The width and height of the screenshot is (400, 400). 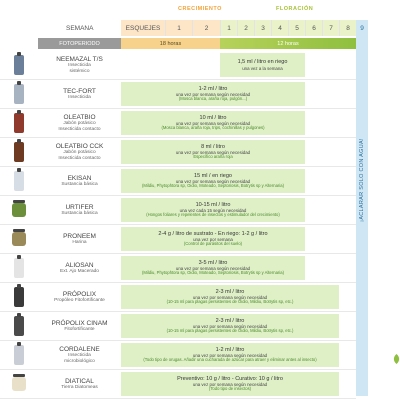 What do you see at coordinates (79, 91) in the screenshot?
I see `product-name: TEC-FORT` at bounding box center [79, 91].